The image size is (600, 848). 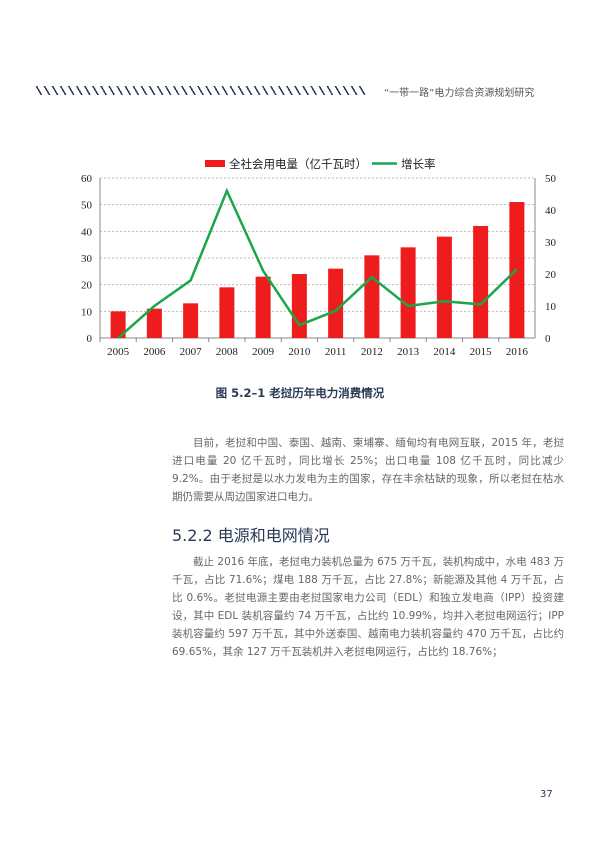 What do you see at coordinates (87, 259) in the screenshot?
I see `left-tick-label: 30` at bounding box center [87, 259].